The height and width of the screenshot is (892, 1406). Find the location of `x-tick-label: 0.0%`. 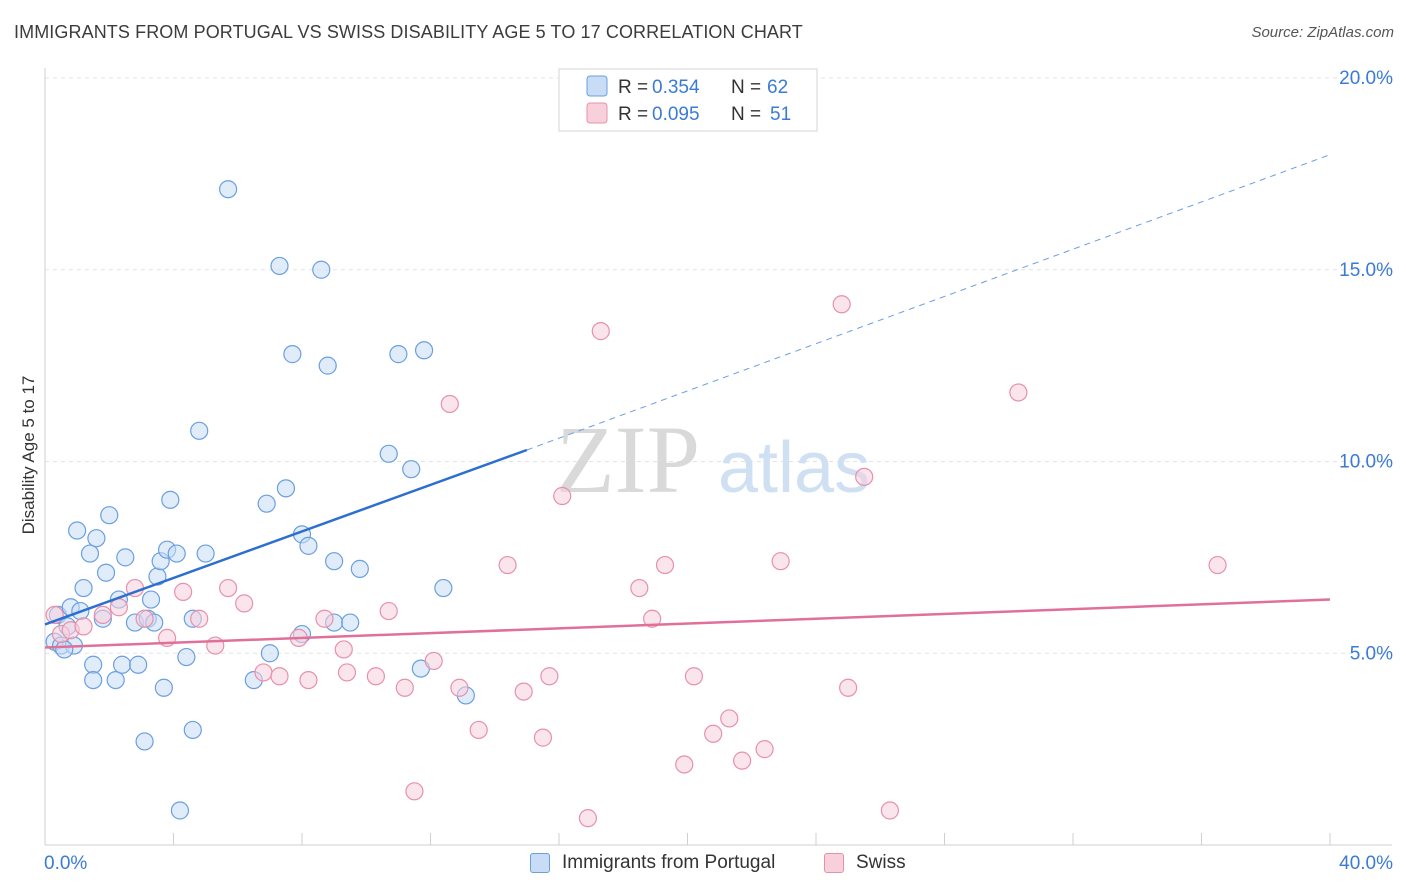

x-tick-label: 0.0% is located at coordinates (65, 863).